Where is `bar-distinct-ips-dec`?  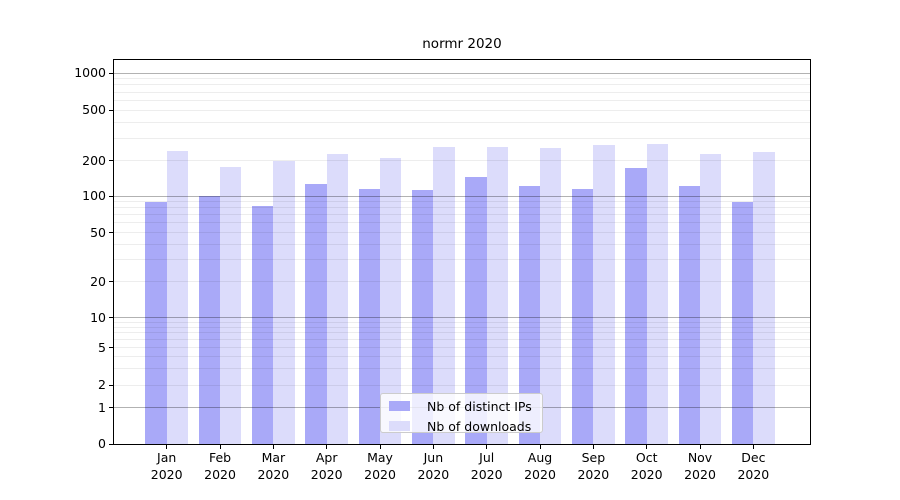 bar-distinct-ips-dec is located at coordinates (743, 322).